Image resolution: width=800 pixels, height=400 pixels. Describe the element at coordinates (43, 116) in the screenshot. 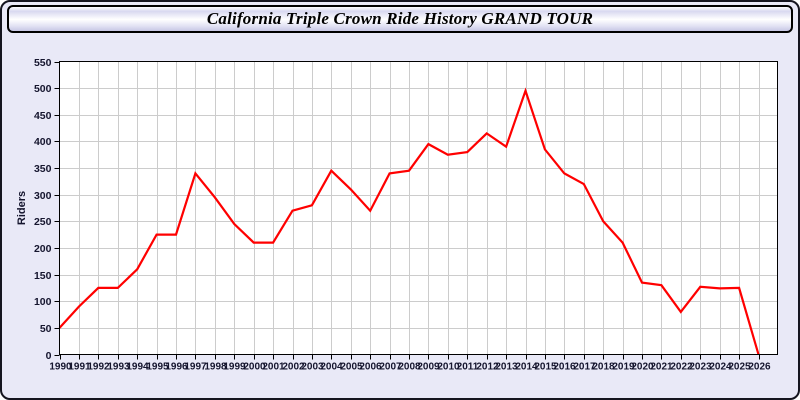

I see `y-tick-label: 450` at that location.